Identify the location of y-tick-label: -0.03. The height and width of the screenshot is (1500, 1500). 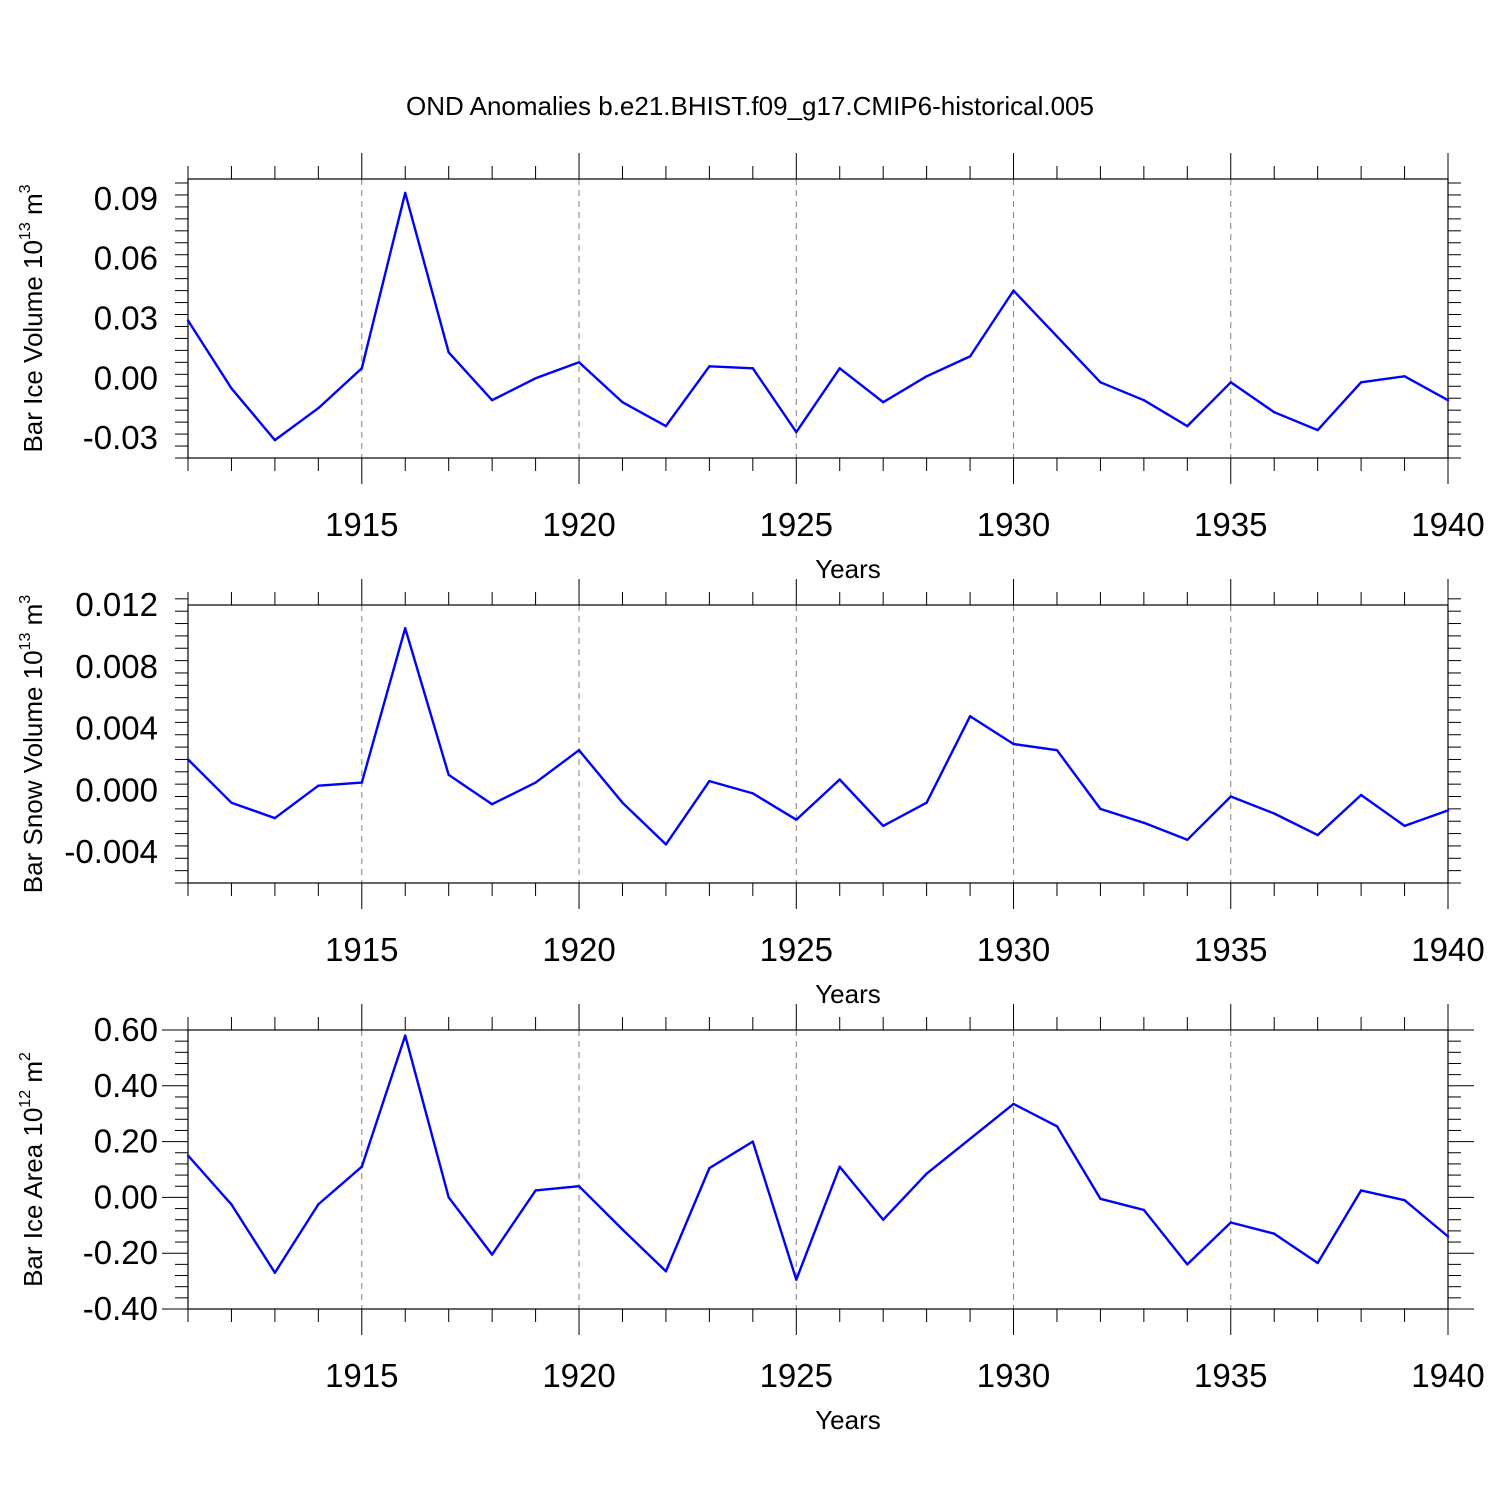
(120, 437).